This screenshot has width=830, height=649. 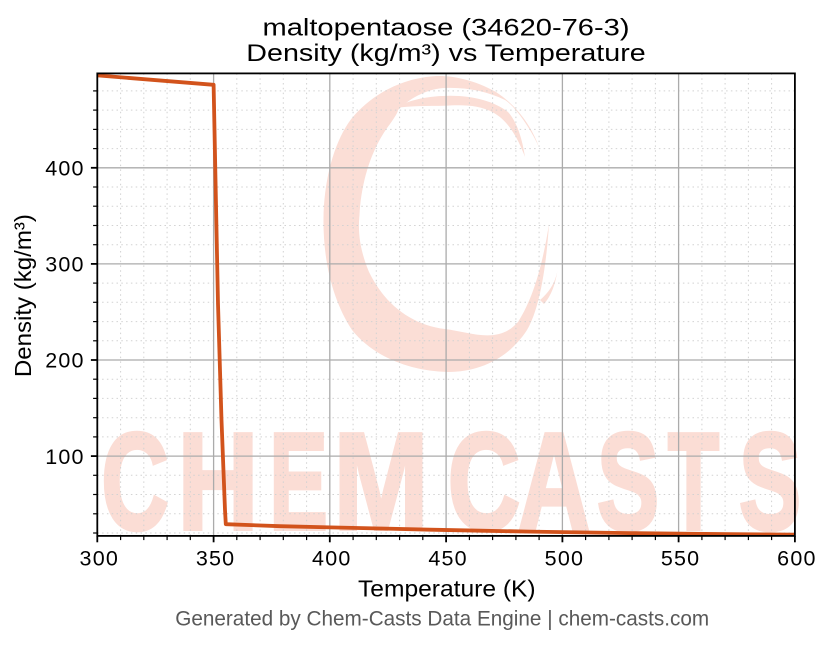 I want to click on svg-text: 500, so click(x=564, y=558).